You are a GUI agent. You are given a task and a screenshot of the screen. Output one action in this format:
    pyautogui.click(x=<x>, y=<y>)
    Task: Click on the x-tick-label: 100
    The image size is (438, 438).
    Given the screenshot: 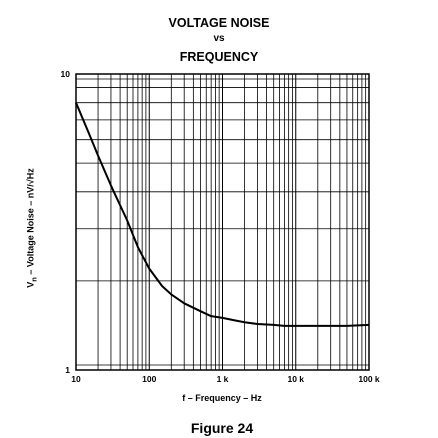 What is the action you would take?
    pyautogui.click(x=149, y=379)
    